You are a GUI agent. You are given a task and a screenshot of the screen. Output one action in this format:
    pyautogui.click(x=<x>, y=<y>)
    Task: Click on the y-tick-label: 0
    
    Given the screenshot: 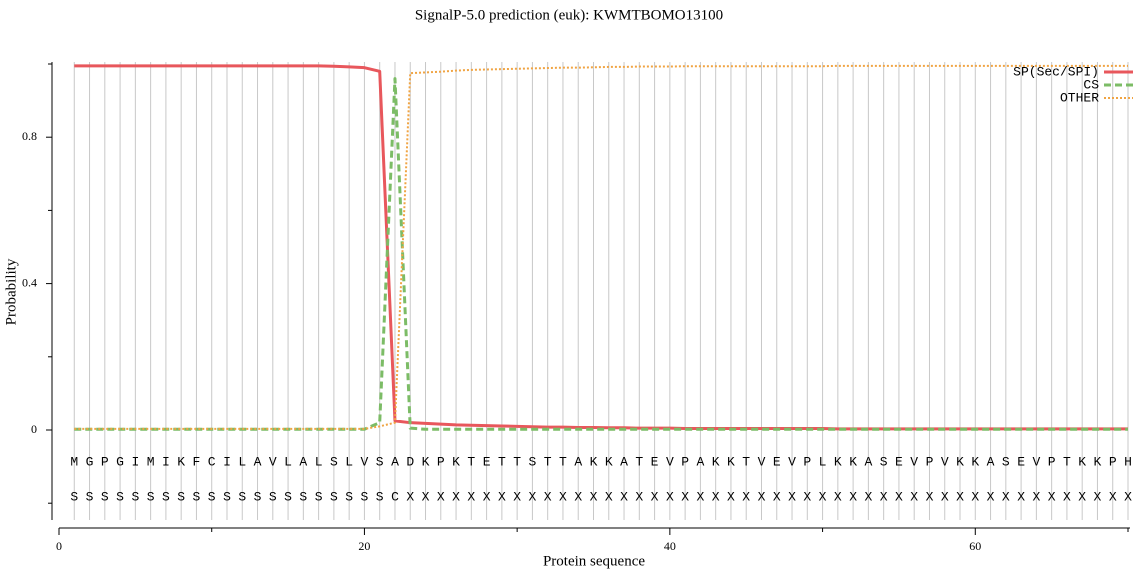 What is the action you would take?
    pyautogui.click(x=34, y=429)
    